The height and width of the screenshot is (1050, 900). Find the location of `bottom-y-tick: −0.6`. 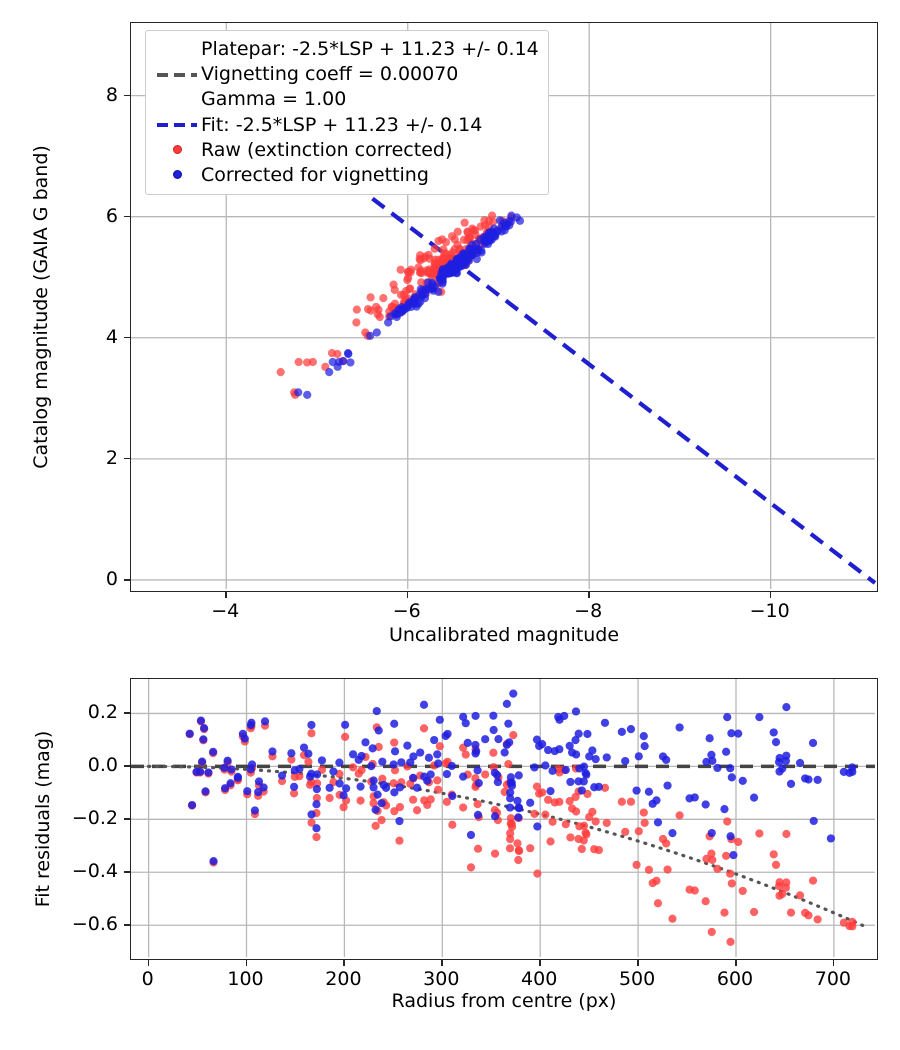

bottom-y-tick: −0.6 is located at coordinates (94, 924).